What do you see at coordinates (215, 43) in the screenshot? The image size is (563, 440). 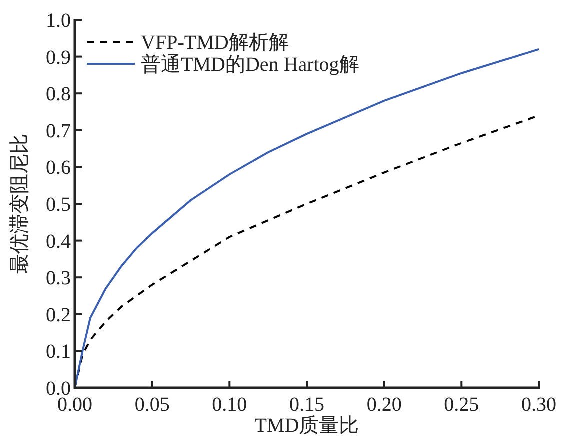 I see `legend-label: VFP-TMD解析解` at bounding box center [215, 43].